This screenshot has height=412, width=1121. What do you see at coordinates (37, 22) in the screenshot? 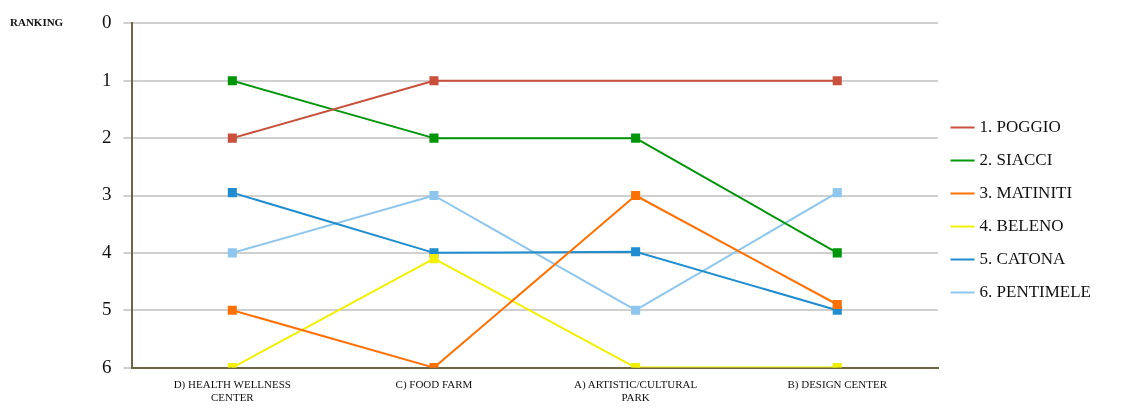
I see `y-axis-title: RANKING` at bounding box center [37, 22].